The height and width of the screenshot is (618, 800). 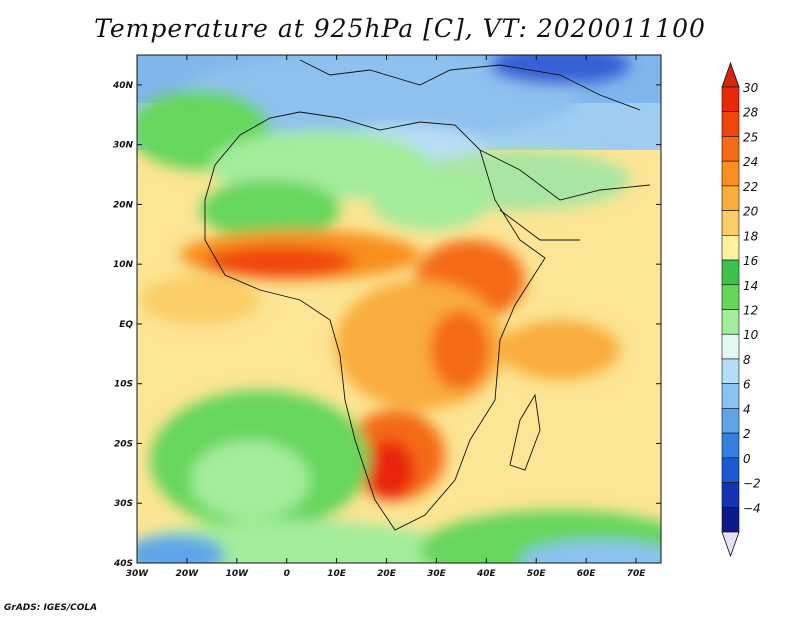 I want to click on lon-tick-label: 30W, so click(x=138, y=574).